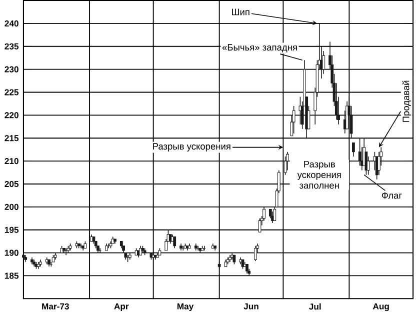 Image resolution: width=419 pixels, height=319 pixels. Describe the element at coordinates (11, 184) in the screenshot. I see `y-tick-label: 205` at that location.